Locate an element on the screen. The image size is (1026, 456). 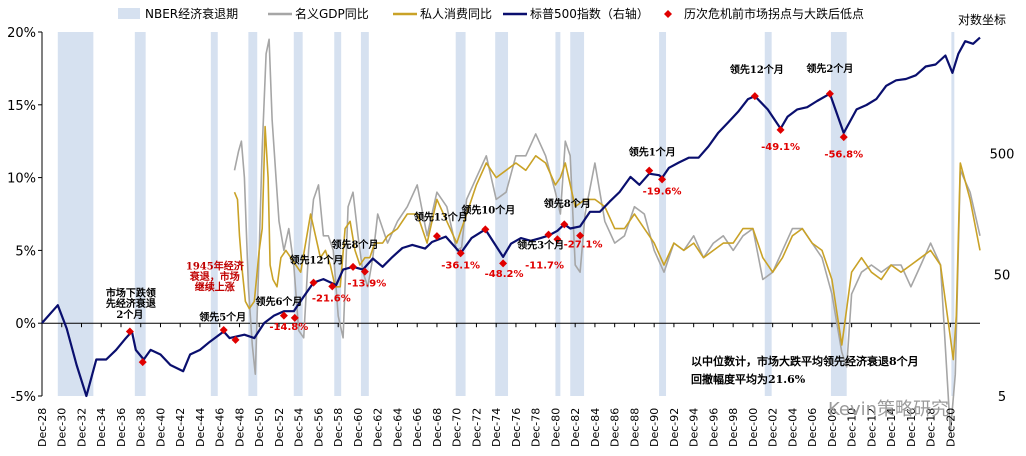
legend-label: 名义GDP同比 is located at coordinates (332, 13).